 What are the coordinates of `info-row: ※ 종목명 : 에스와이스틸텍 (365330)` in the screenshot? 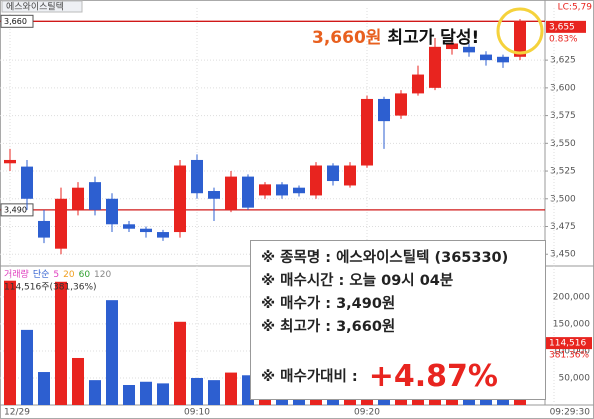 It's located at (403, 258).